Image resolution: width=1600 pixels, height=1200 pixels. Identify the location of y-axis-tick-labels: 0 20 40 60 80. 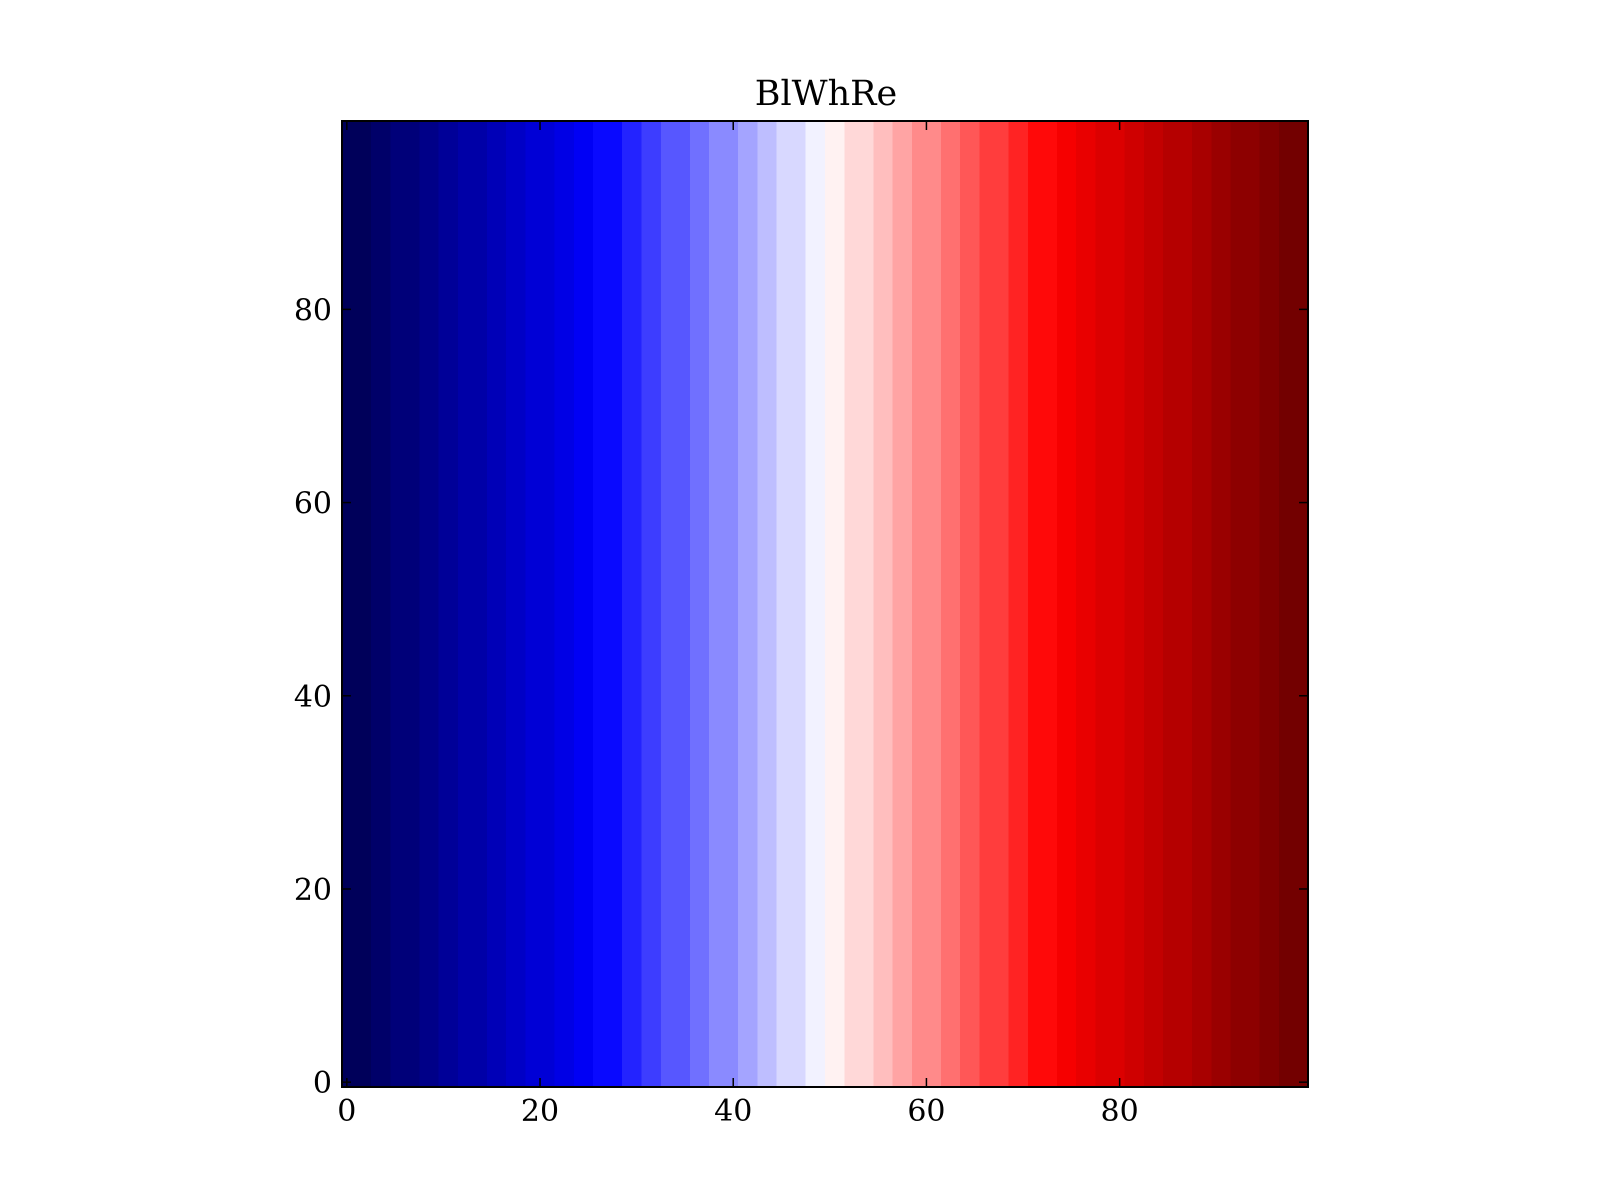
(313, 697).